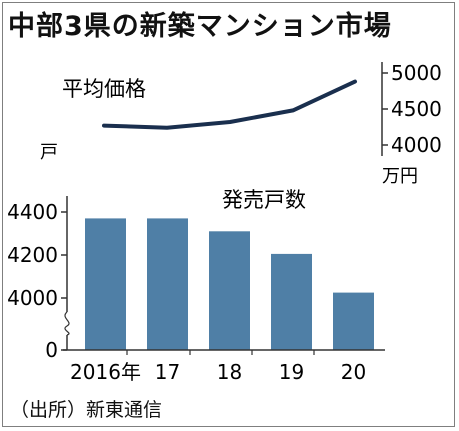  Describe the element at coordinates (291, 372) in the screenshot. I see `x-tick-label-3: 19` at that location.